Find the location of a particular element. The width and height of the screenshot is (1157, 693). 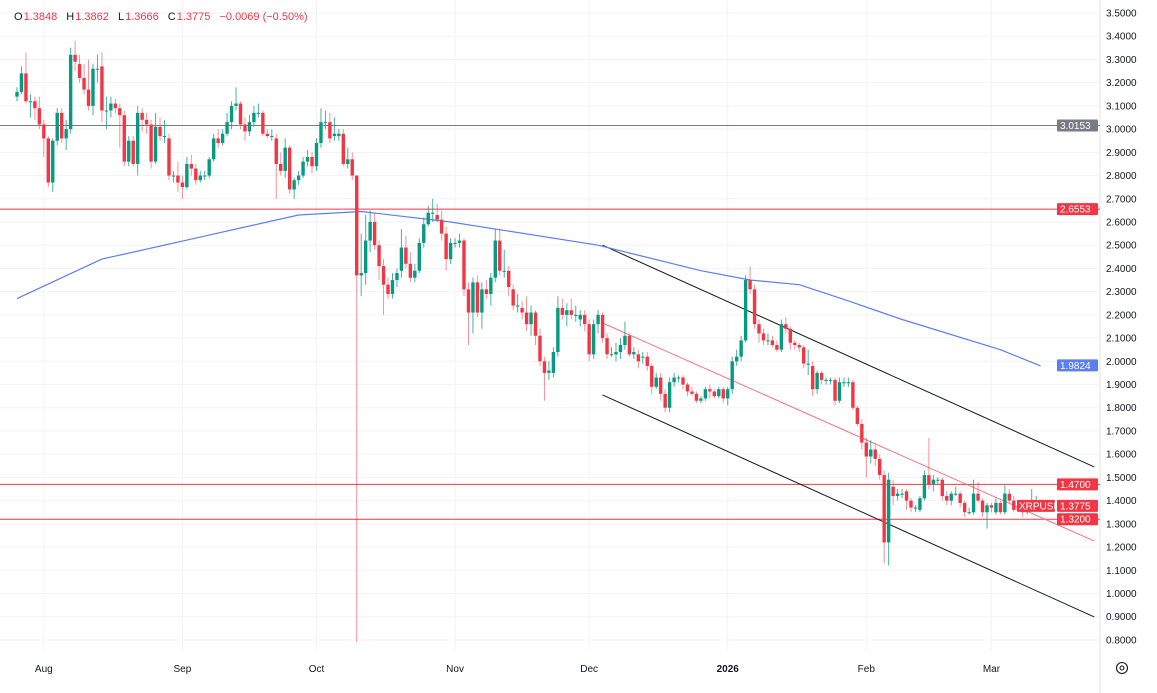

price-tick-label: 0.9000 is located at coordinates (1121, 617).